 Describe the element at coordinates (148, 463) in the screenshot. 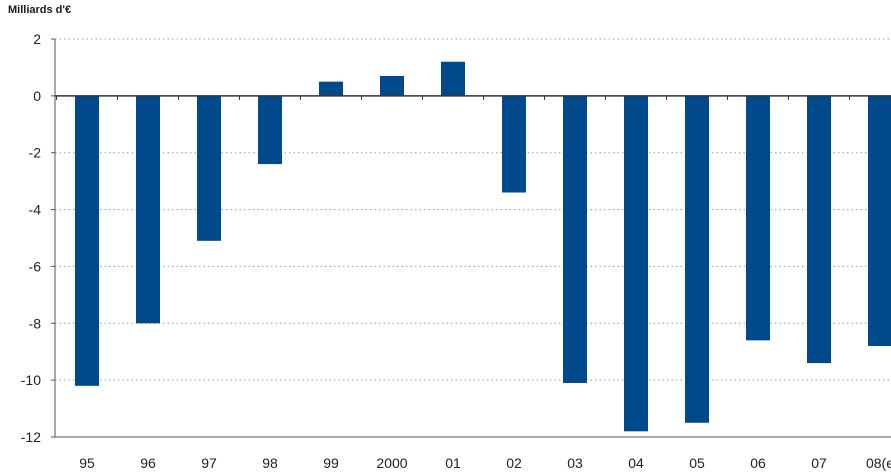

I see `x-tick-label: 96` at that location.